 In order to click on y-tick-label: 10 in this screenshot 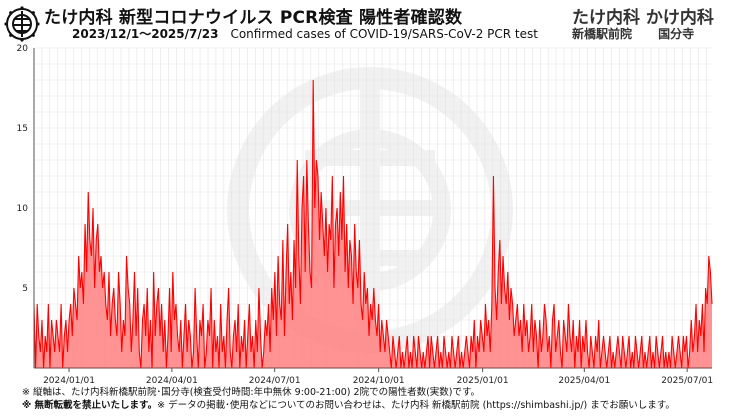, I will do `click(23, 209)`.